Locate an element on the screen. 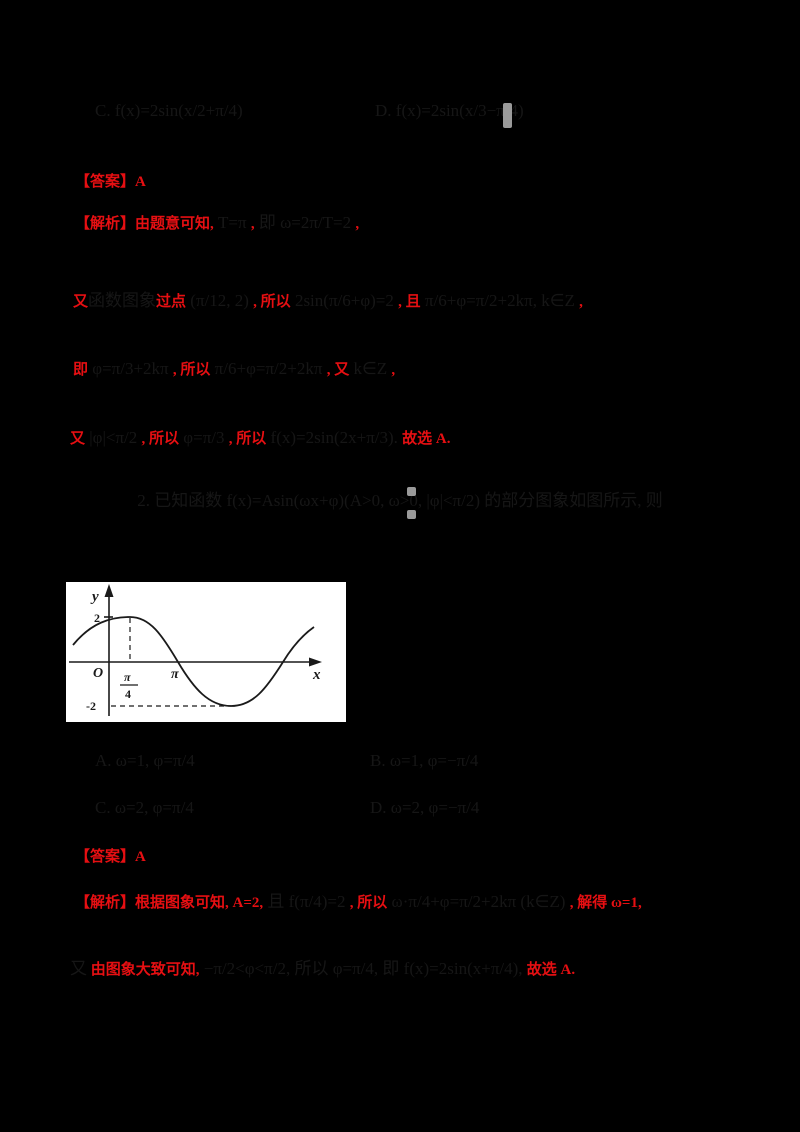 The width and height of the screenshot is (800, 1132). text-segment: π/6+φ=π/2+2kπ is located at coordinates (268, 368).